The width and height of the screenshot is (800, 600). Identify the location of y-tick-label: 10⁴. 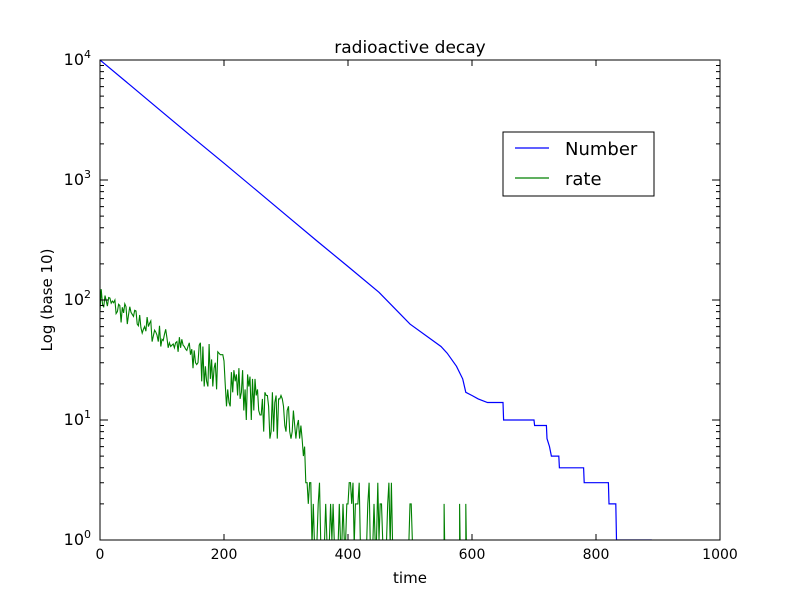
(77, 58).